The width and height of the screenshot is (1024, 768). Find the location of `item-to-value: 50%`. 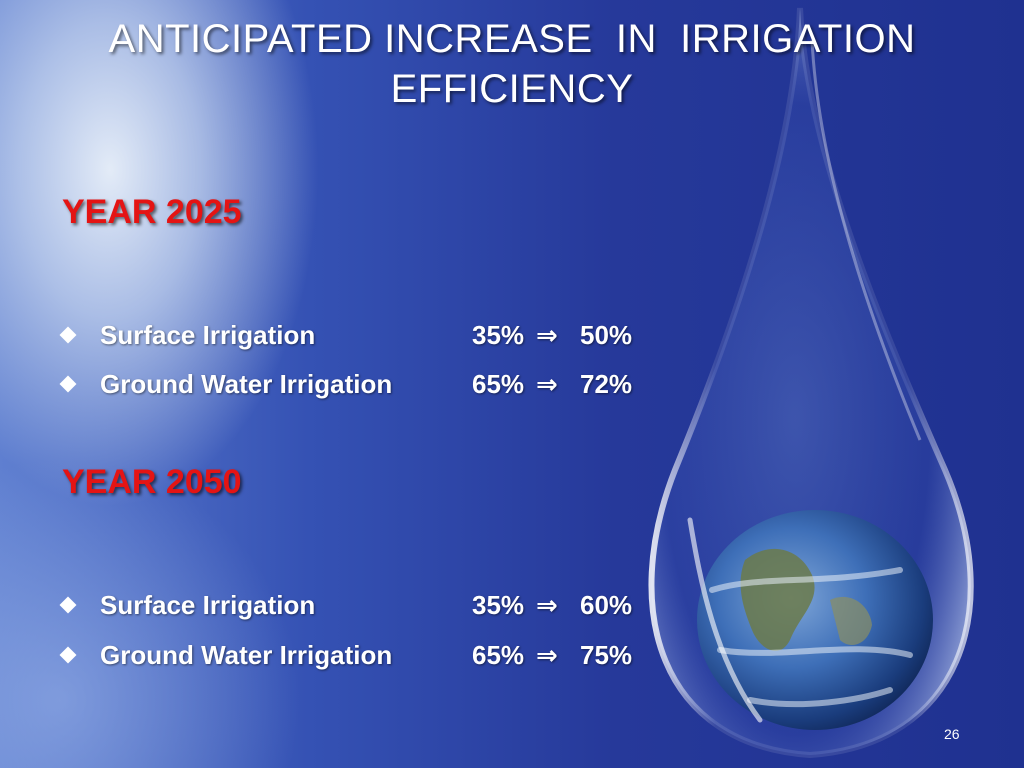

item-to-value: 50% is located at coordinates (606, 335).